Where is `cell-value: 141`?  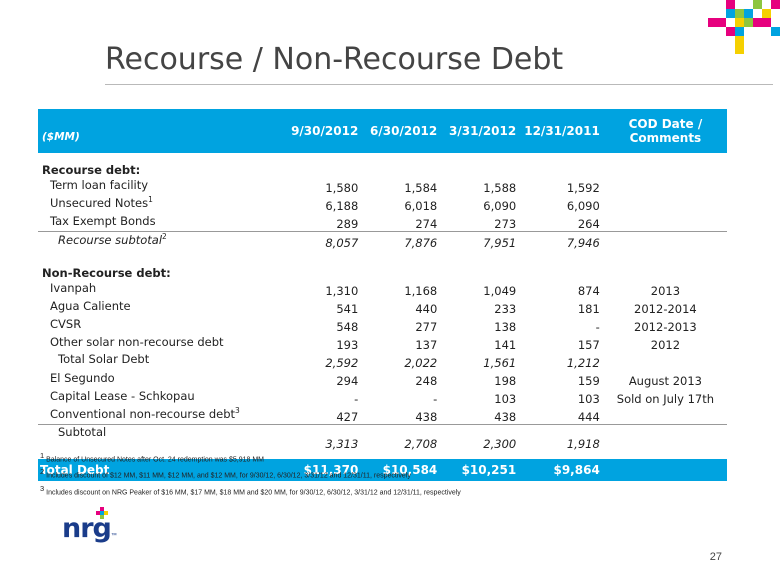 cell-value: 141 is located at coordinates (505, 345).